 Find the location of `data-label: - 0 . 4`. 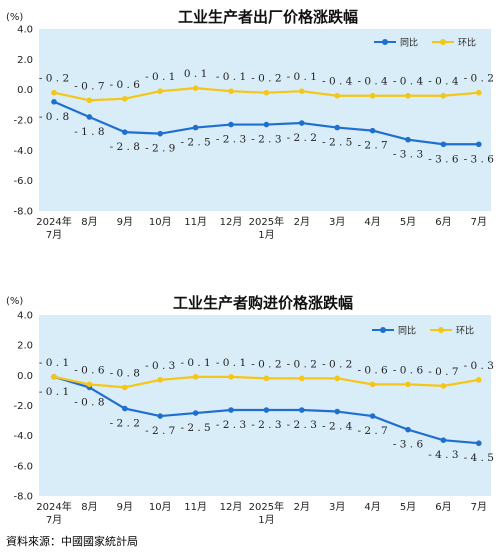

data-label: - 0 . 4 is located at coordinates (443, 82).